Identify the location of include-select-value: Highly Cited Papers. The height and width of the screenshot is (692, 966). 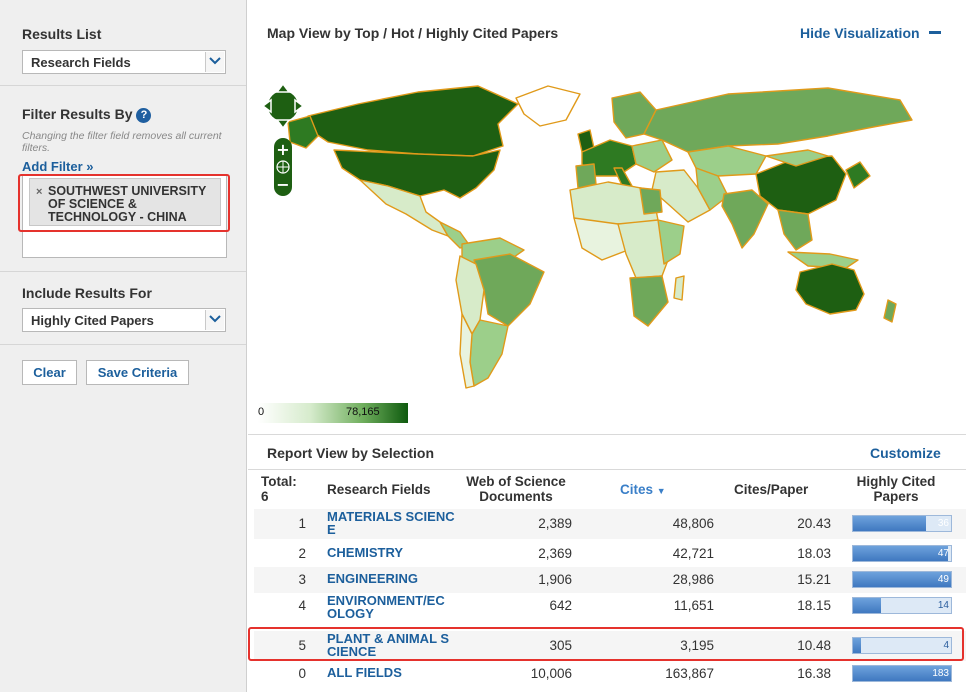
(92, 320).